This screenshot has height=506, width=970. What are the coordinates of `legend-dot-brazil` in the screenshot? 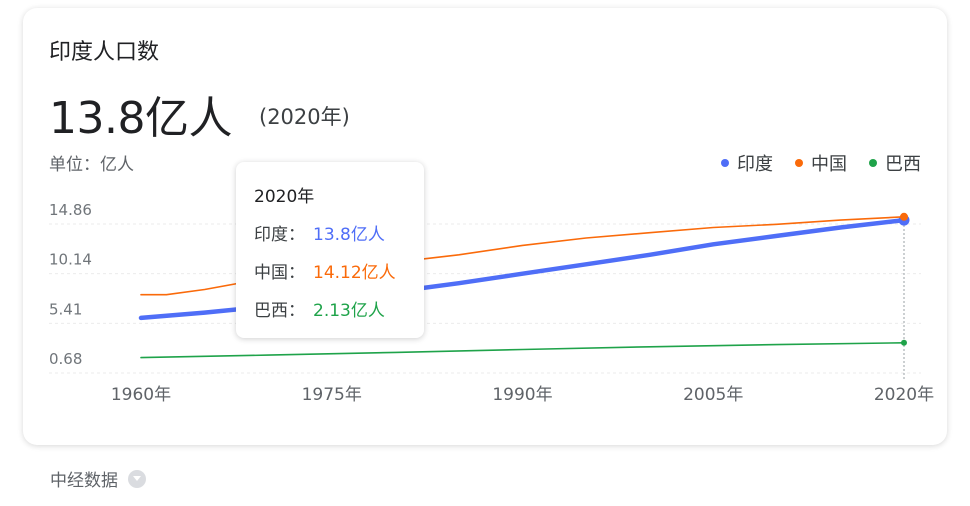 It's located at (873, 163).